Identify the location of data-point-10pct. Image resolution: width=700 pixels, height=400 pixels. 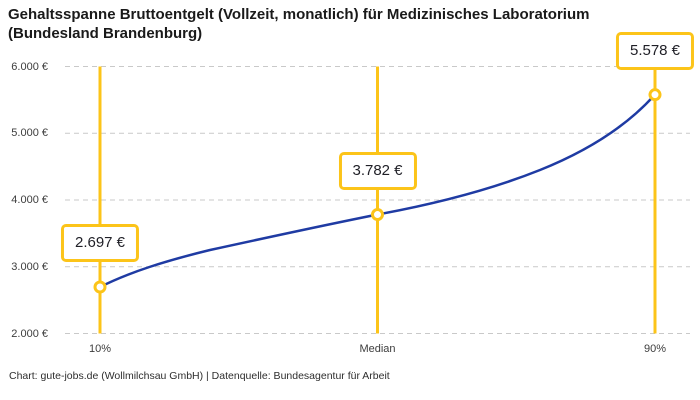
(100, 287).